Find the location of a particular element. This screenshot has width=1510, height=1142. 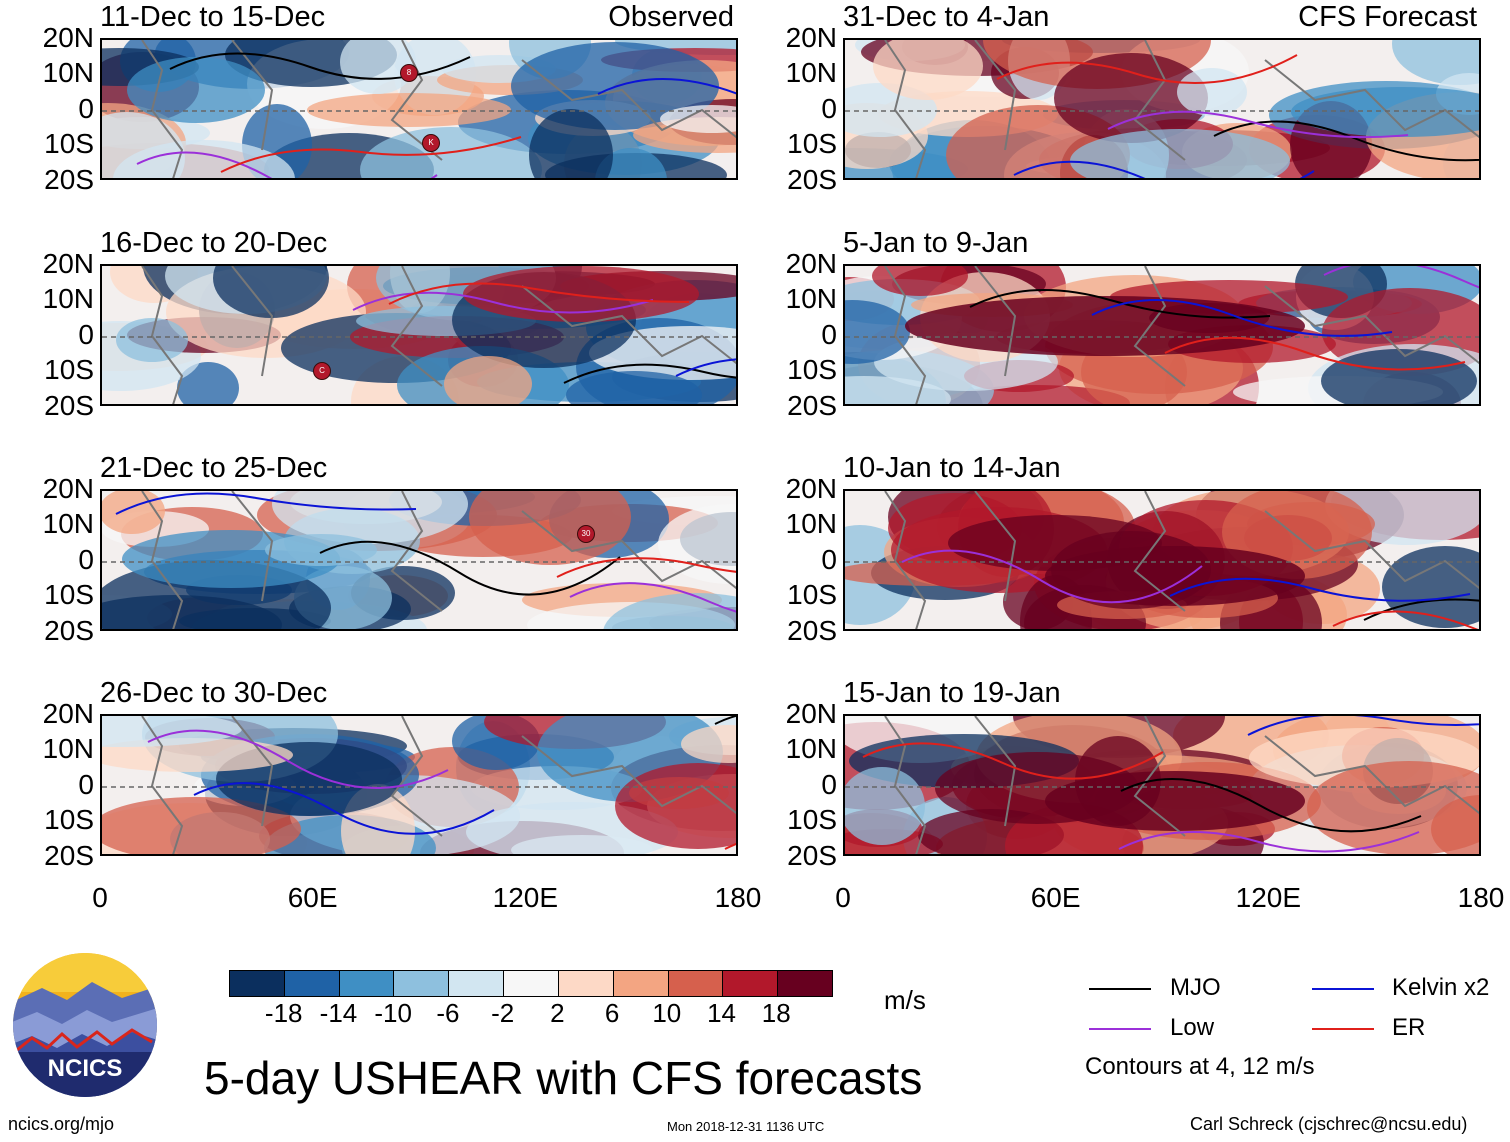

colorbar-tick-label: -6 is located at coordinates (448, 1013).